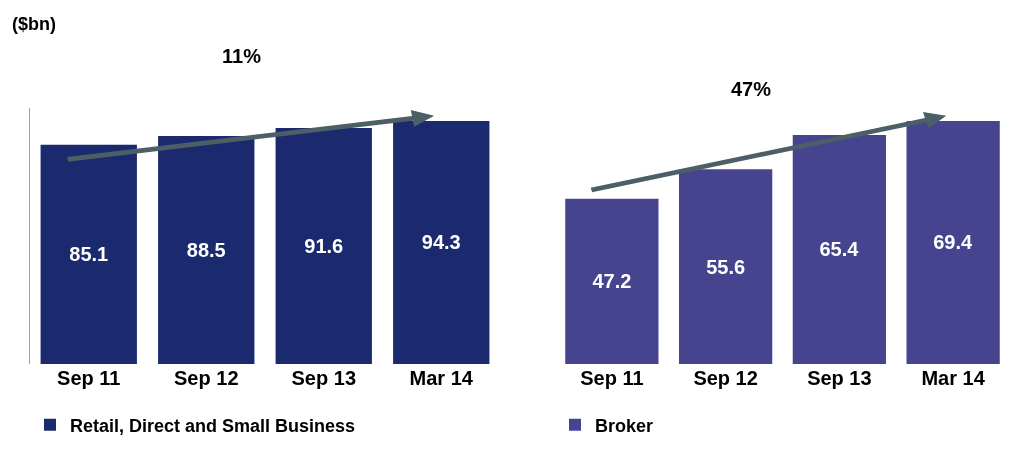  What do you see at coordinates (242, 56) in the screenshot?
I see `text: 11%` at bounding box center [242, 56].